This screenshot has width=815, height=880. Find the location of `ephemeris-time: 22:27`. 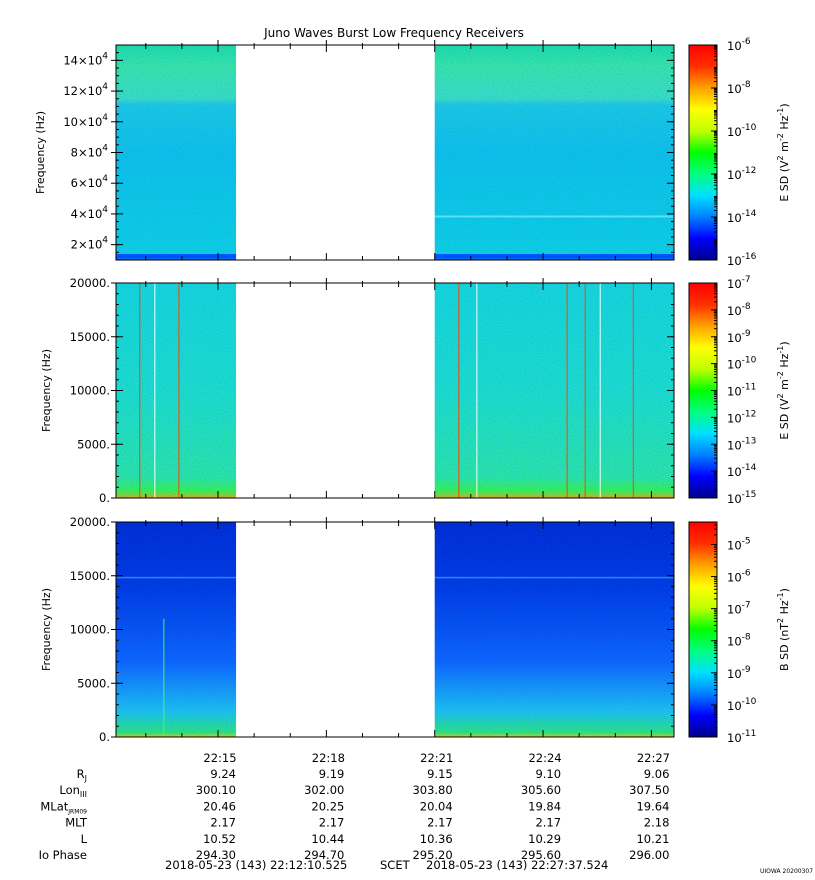

ephemeris-time: 22:27 is located at coordinates (653, 758).